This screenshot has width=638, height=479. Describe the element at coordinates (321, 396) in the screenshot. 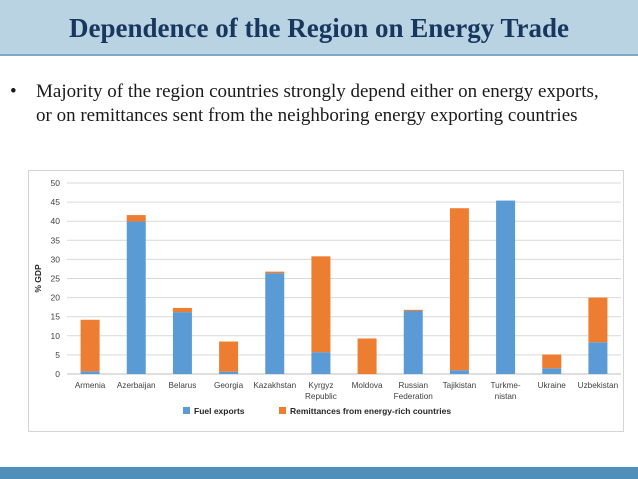

I see `x-tick-label-line: Republic` at that location.